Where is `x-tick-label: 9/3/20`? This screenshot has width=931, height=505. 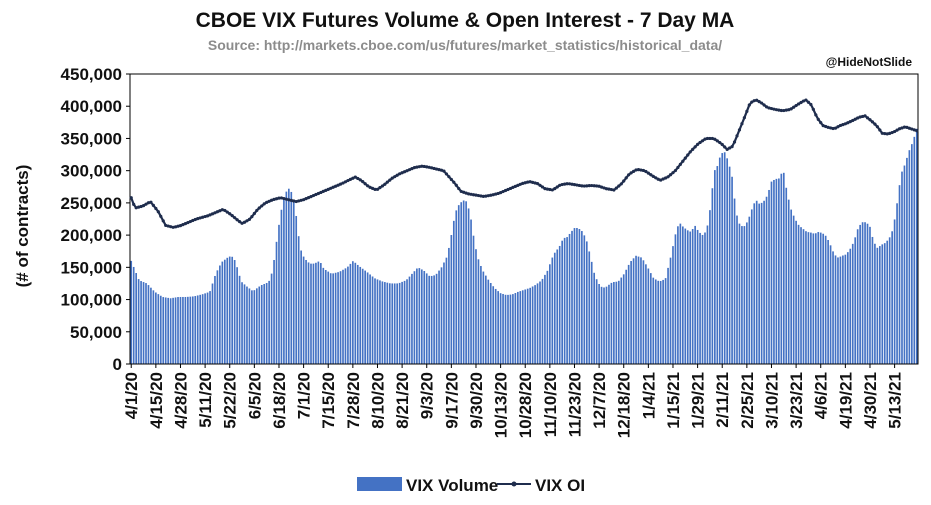
x-tick-label: 9/3/20 is located at coordinates (427, 395).